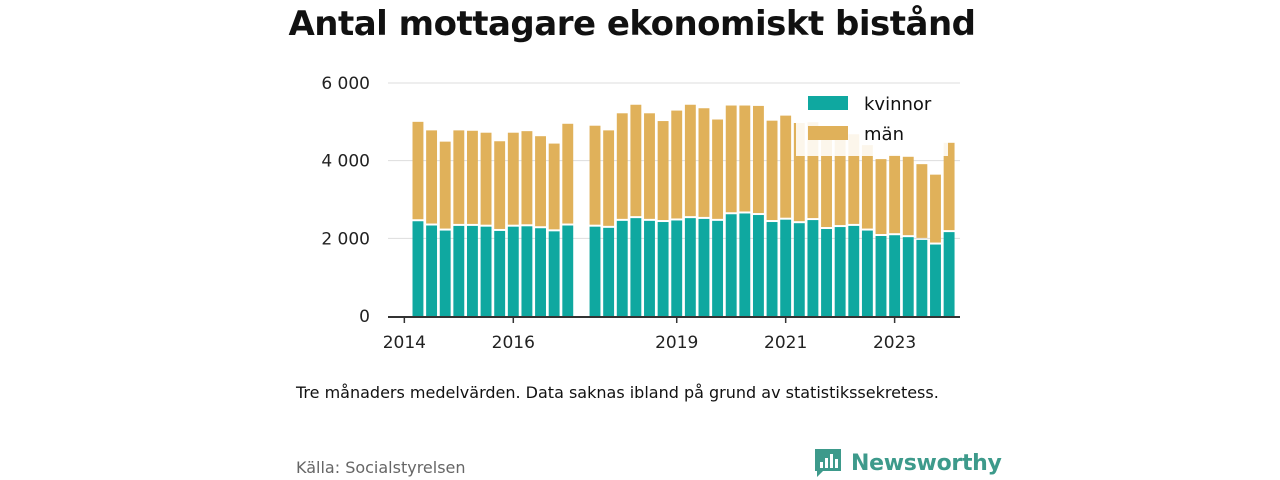  What do you see at coordinates (828, 103) in the screenshot?
I see `legend-swatch-kvinnor` at bounding box center [828, 103].